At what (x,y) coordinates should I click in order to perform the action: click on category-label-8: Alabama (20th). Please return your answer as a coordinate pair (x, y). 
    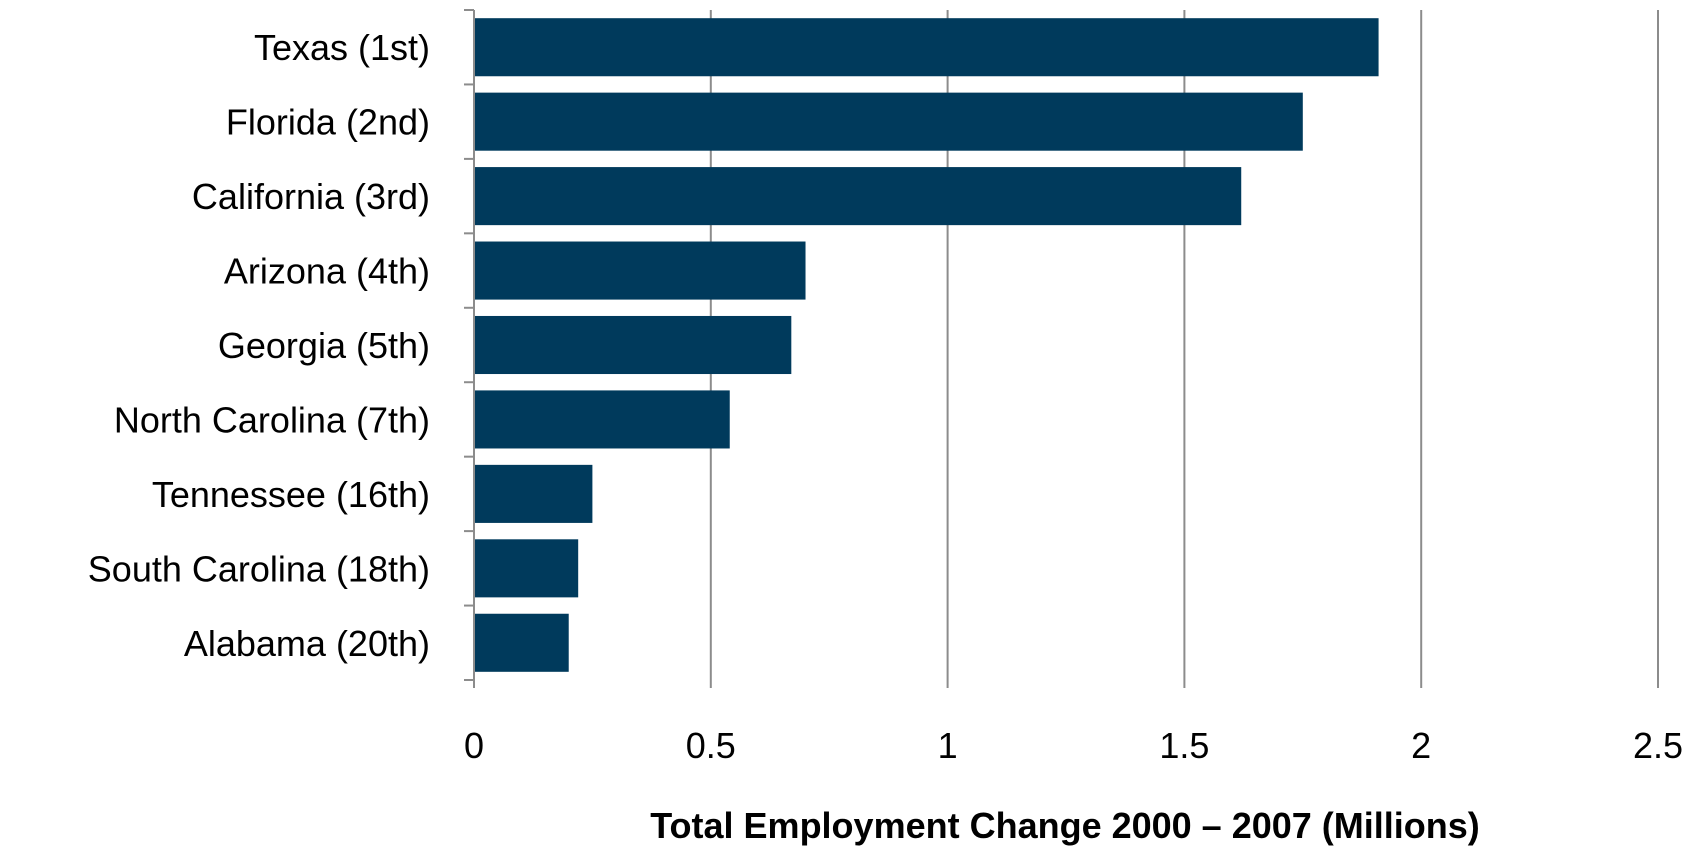
    Looking at the image, I should click on (307, 643).